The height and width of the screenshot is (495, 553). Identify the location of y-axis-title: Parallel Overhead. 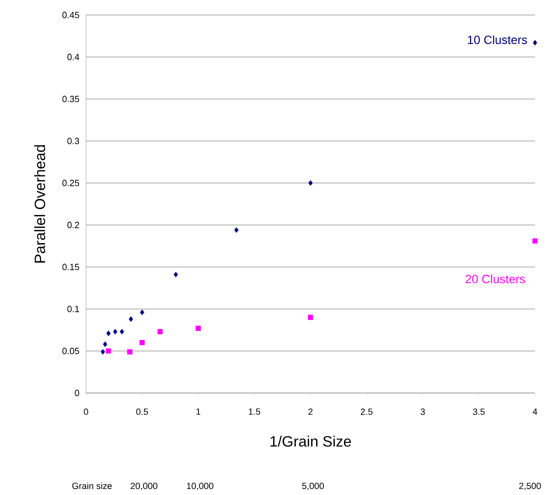
(40, 204).